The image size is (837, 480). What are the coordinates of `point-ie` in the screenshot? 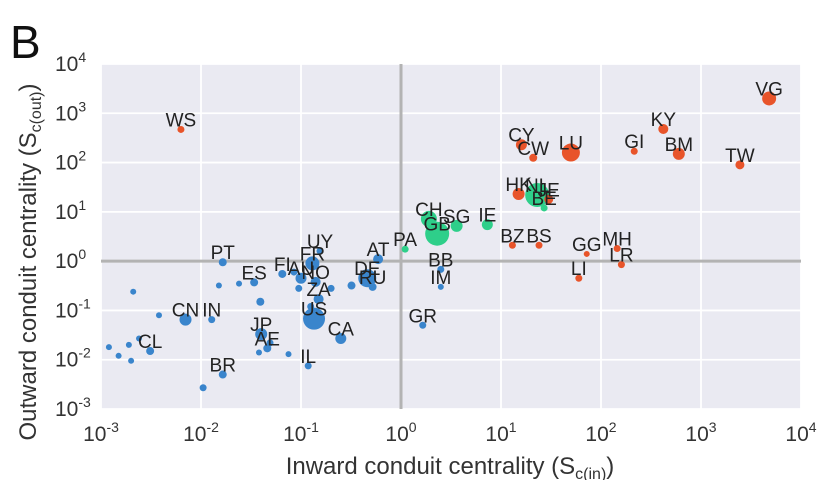 It's located at (487, 225).